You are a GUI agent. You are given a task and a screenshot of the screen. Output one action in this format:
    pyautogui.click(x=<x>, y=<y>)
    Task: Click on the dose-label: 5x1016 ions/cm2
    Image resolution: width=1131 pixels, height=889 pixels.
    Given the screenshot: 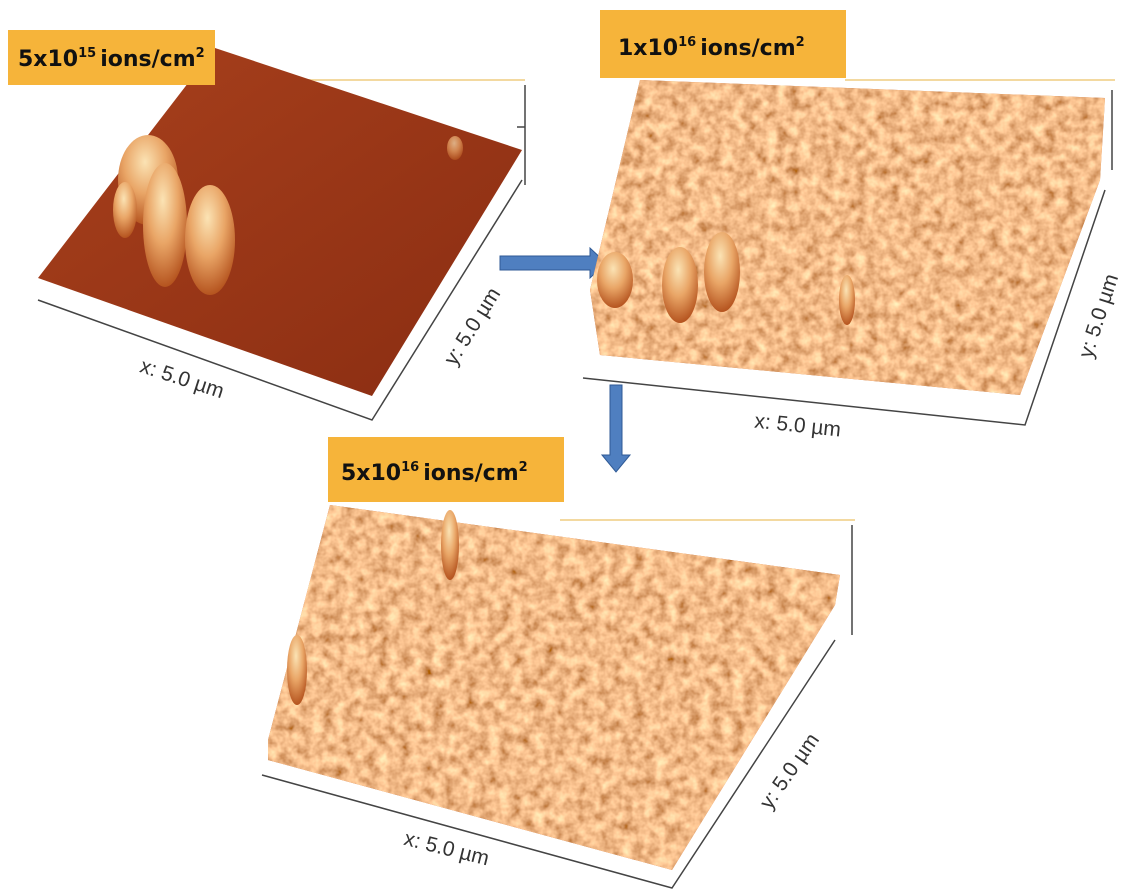 What is the action you would take?
    pyautogui.click(x=434, y=473)
    